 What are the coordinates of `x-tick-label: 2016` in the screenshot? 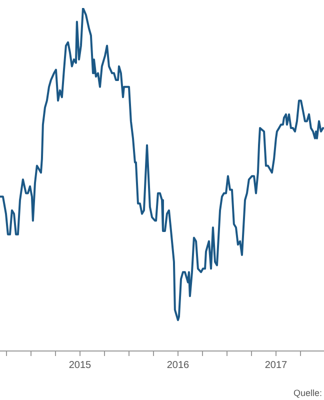 It's located at (178, 365).